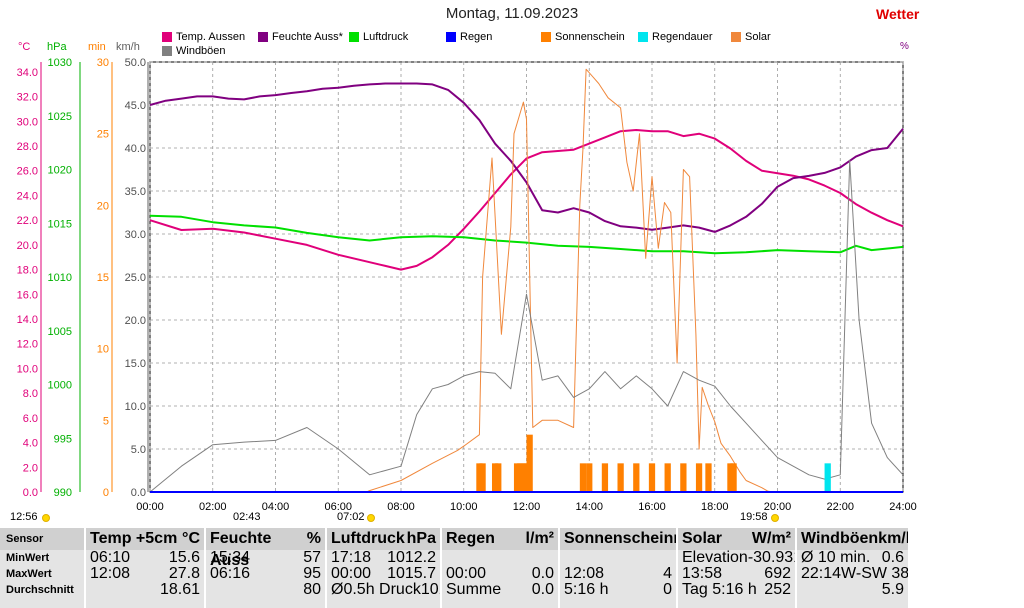 The height and width of the screenshot is (608, 1024). I want to click on wind-tick-label: 30.0, so click(135, 235).